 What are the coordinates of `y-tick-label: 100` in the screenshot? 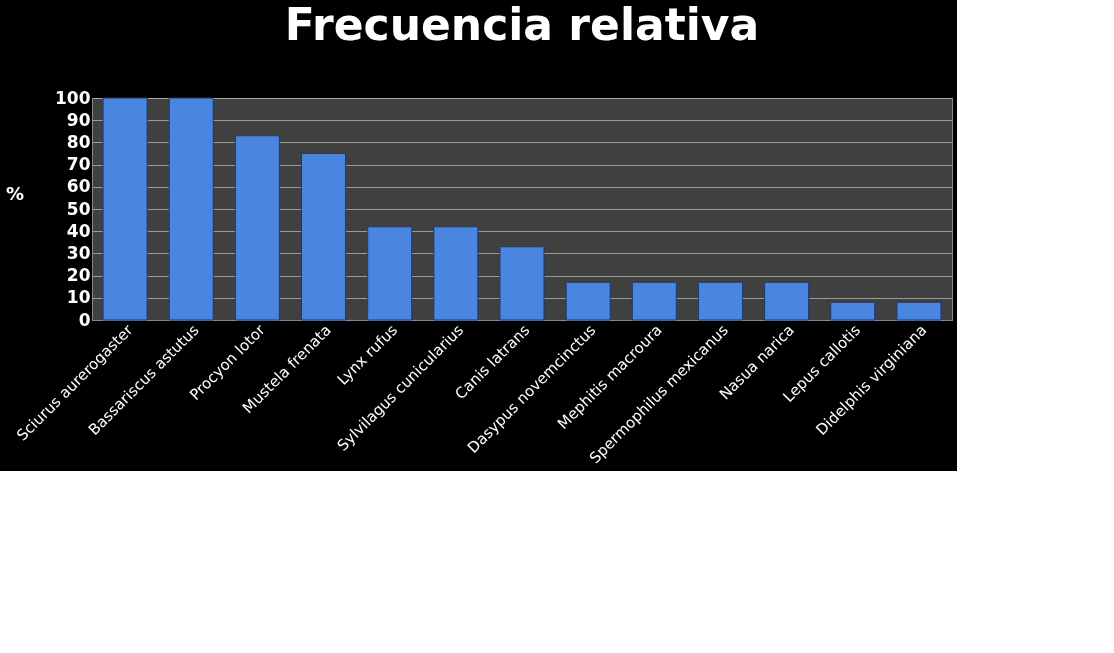 It's located at (73, 97).